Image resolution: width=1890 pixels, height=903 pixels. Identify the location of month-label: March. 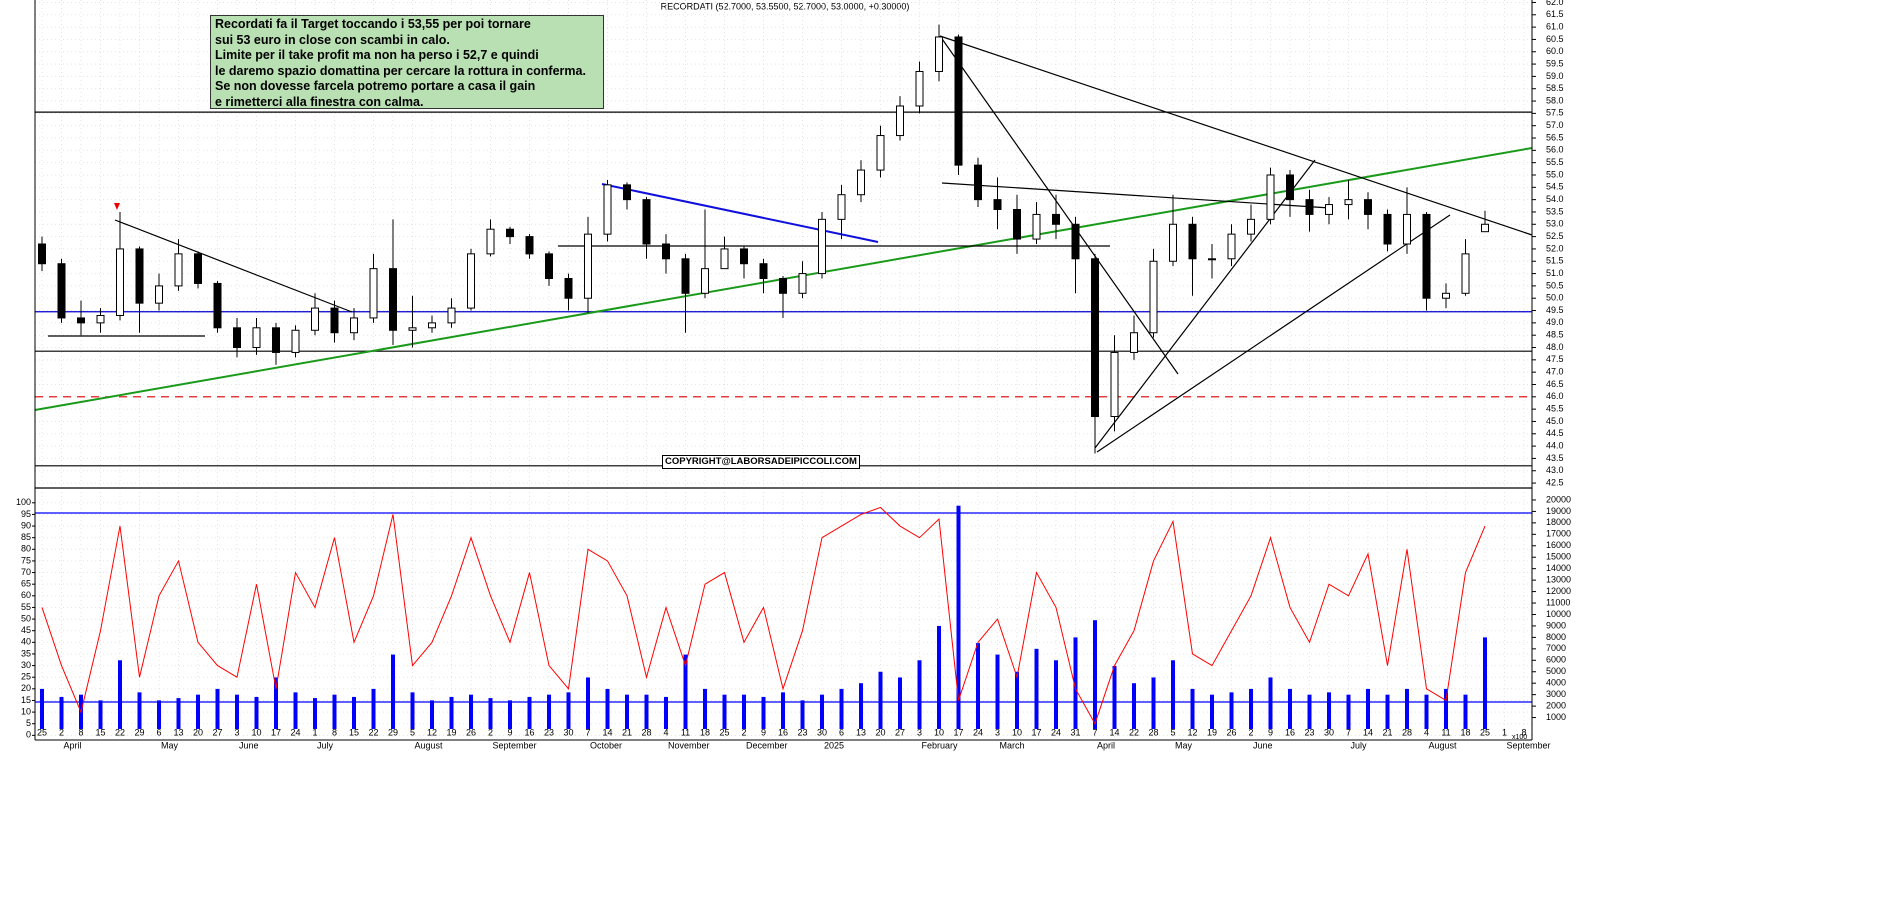
(1012, 745).